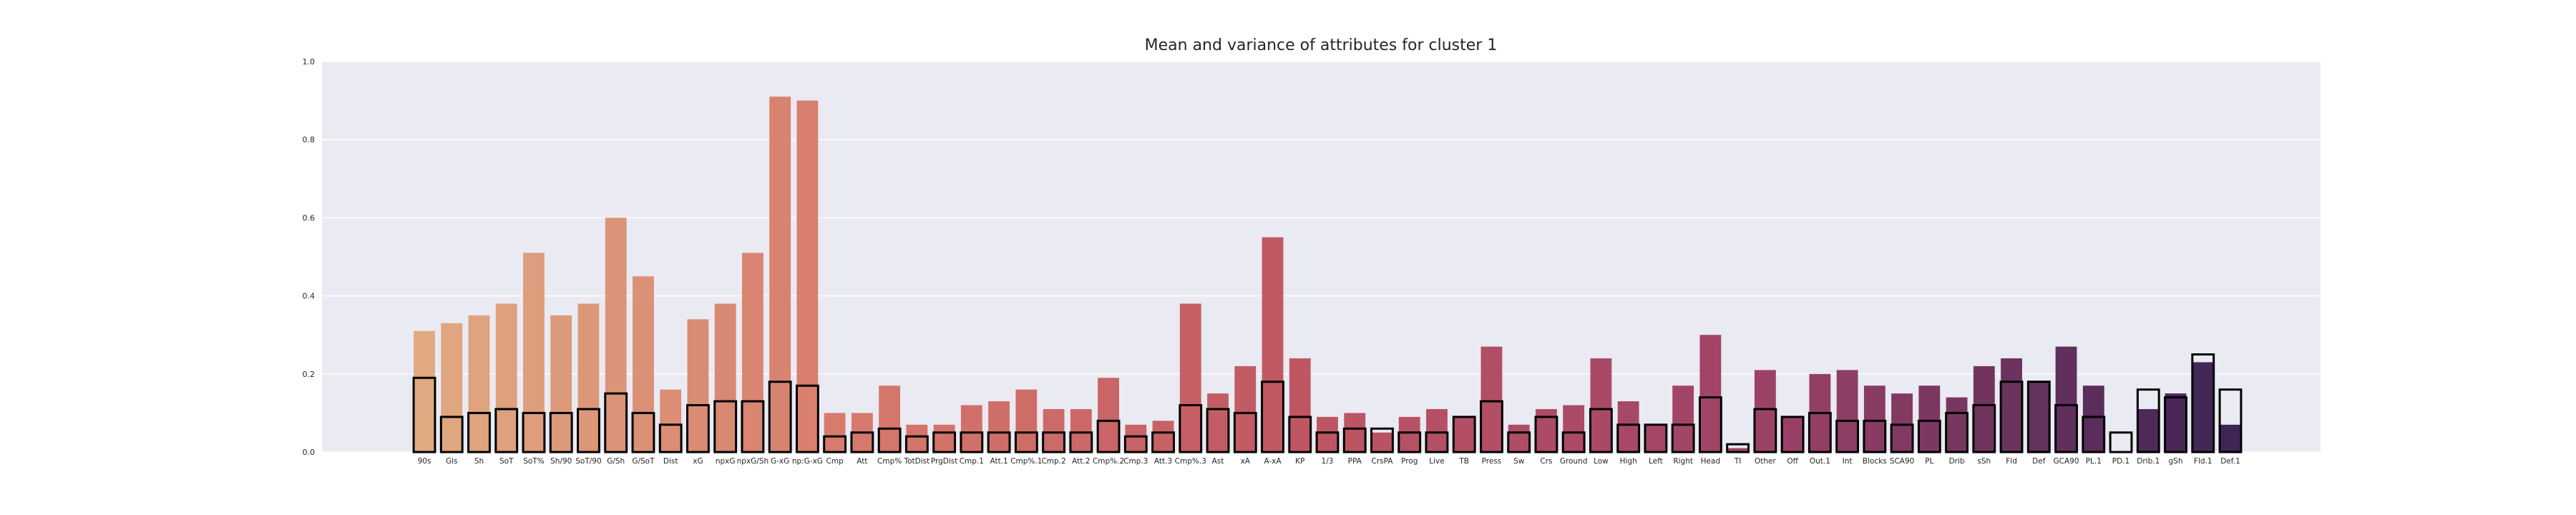 This screenshot has height=515, width=2576. I want to click on x-tick-label: SCA90, so click(1902, 461).